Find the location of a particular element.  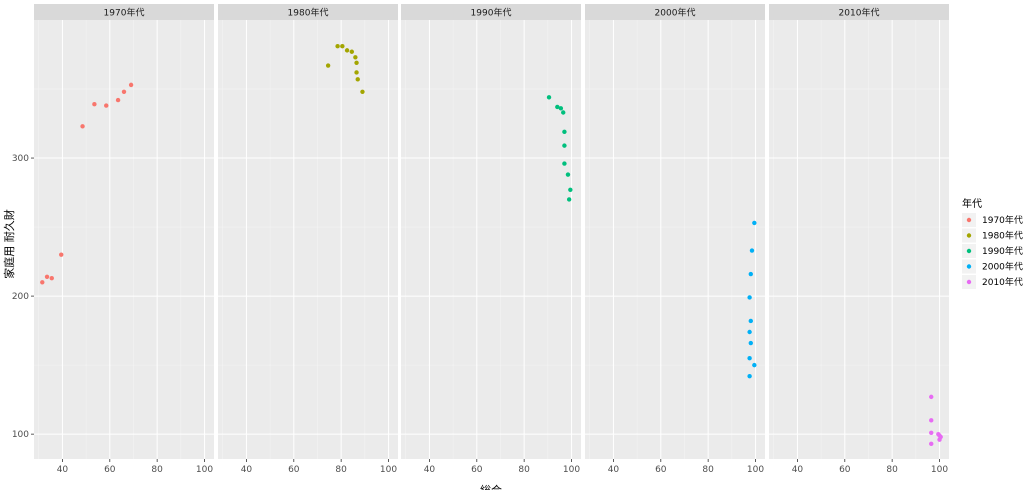

legend: 年代 1970年代 1980年代 1990年代 2000年代 2010年代 is located at coordinates (992, 243).